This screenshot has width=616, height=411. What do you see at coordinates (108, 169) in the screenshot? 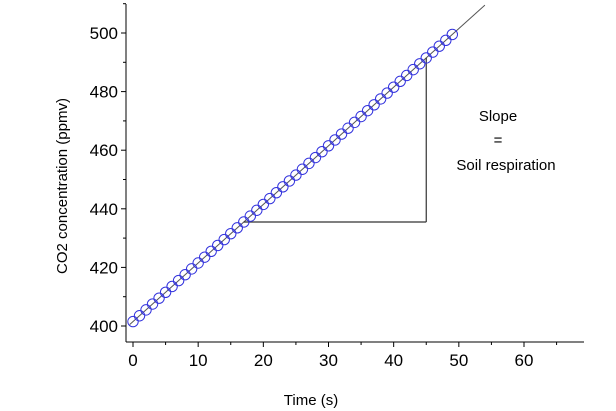
I see `y-axis-ticks: 400 420 440 460 480 500` at bounding box center [108, 169].